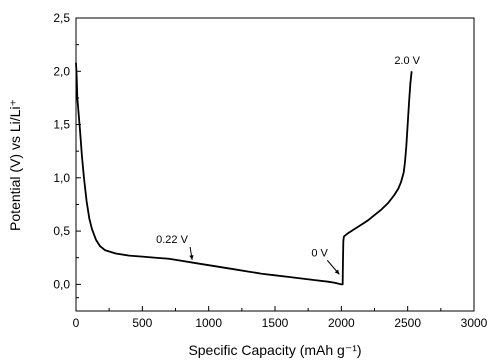  I want to click on x-axis-ticks: 0 500 1000 1500 2000 2500 3000, so click(280, 318).